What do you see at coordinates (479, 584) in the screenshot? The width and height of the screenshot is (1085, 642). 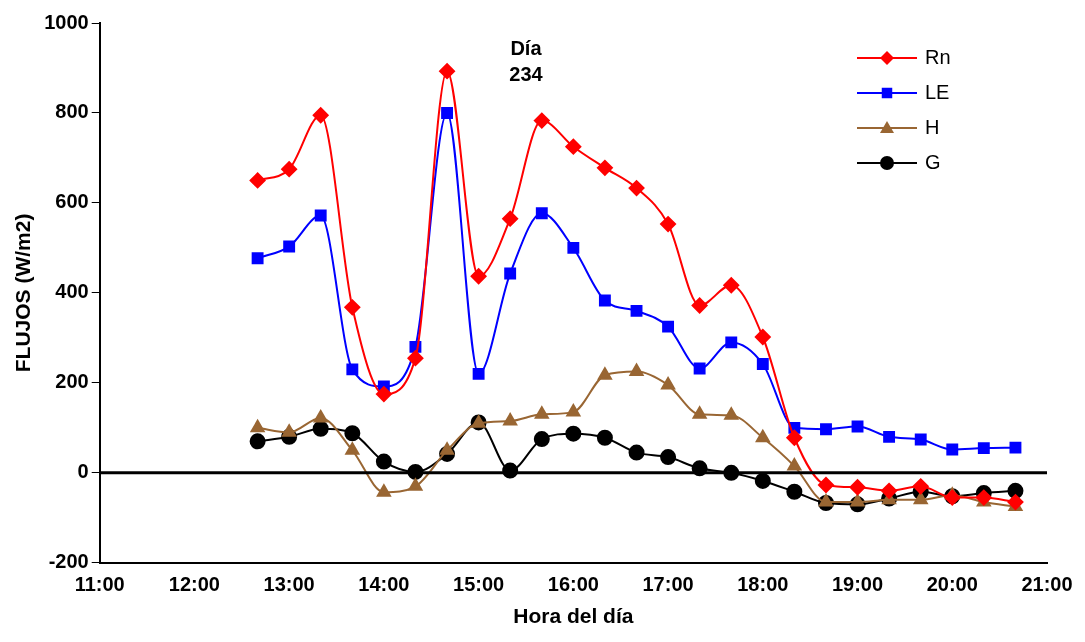 I see `x-tick-label: 15:00` at bounding box center [479, 584].